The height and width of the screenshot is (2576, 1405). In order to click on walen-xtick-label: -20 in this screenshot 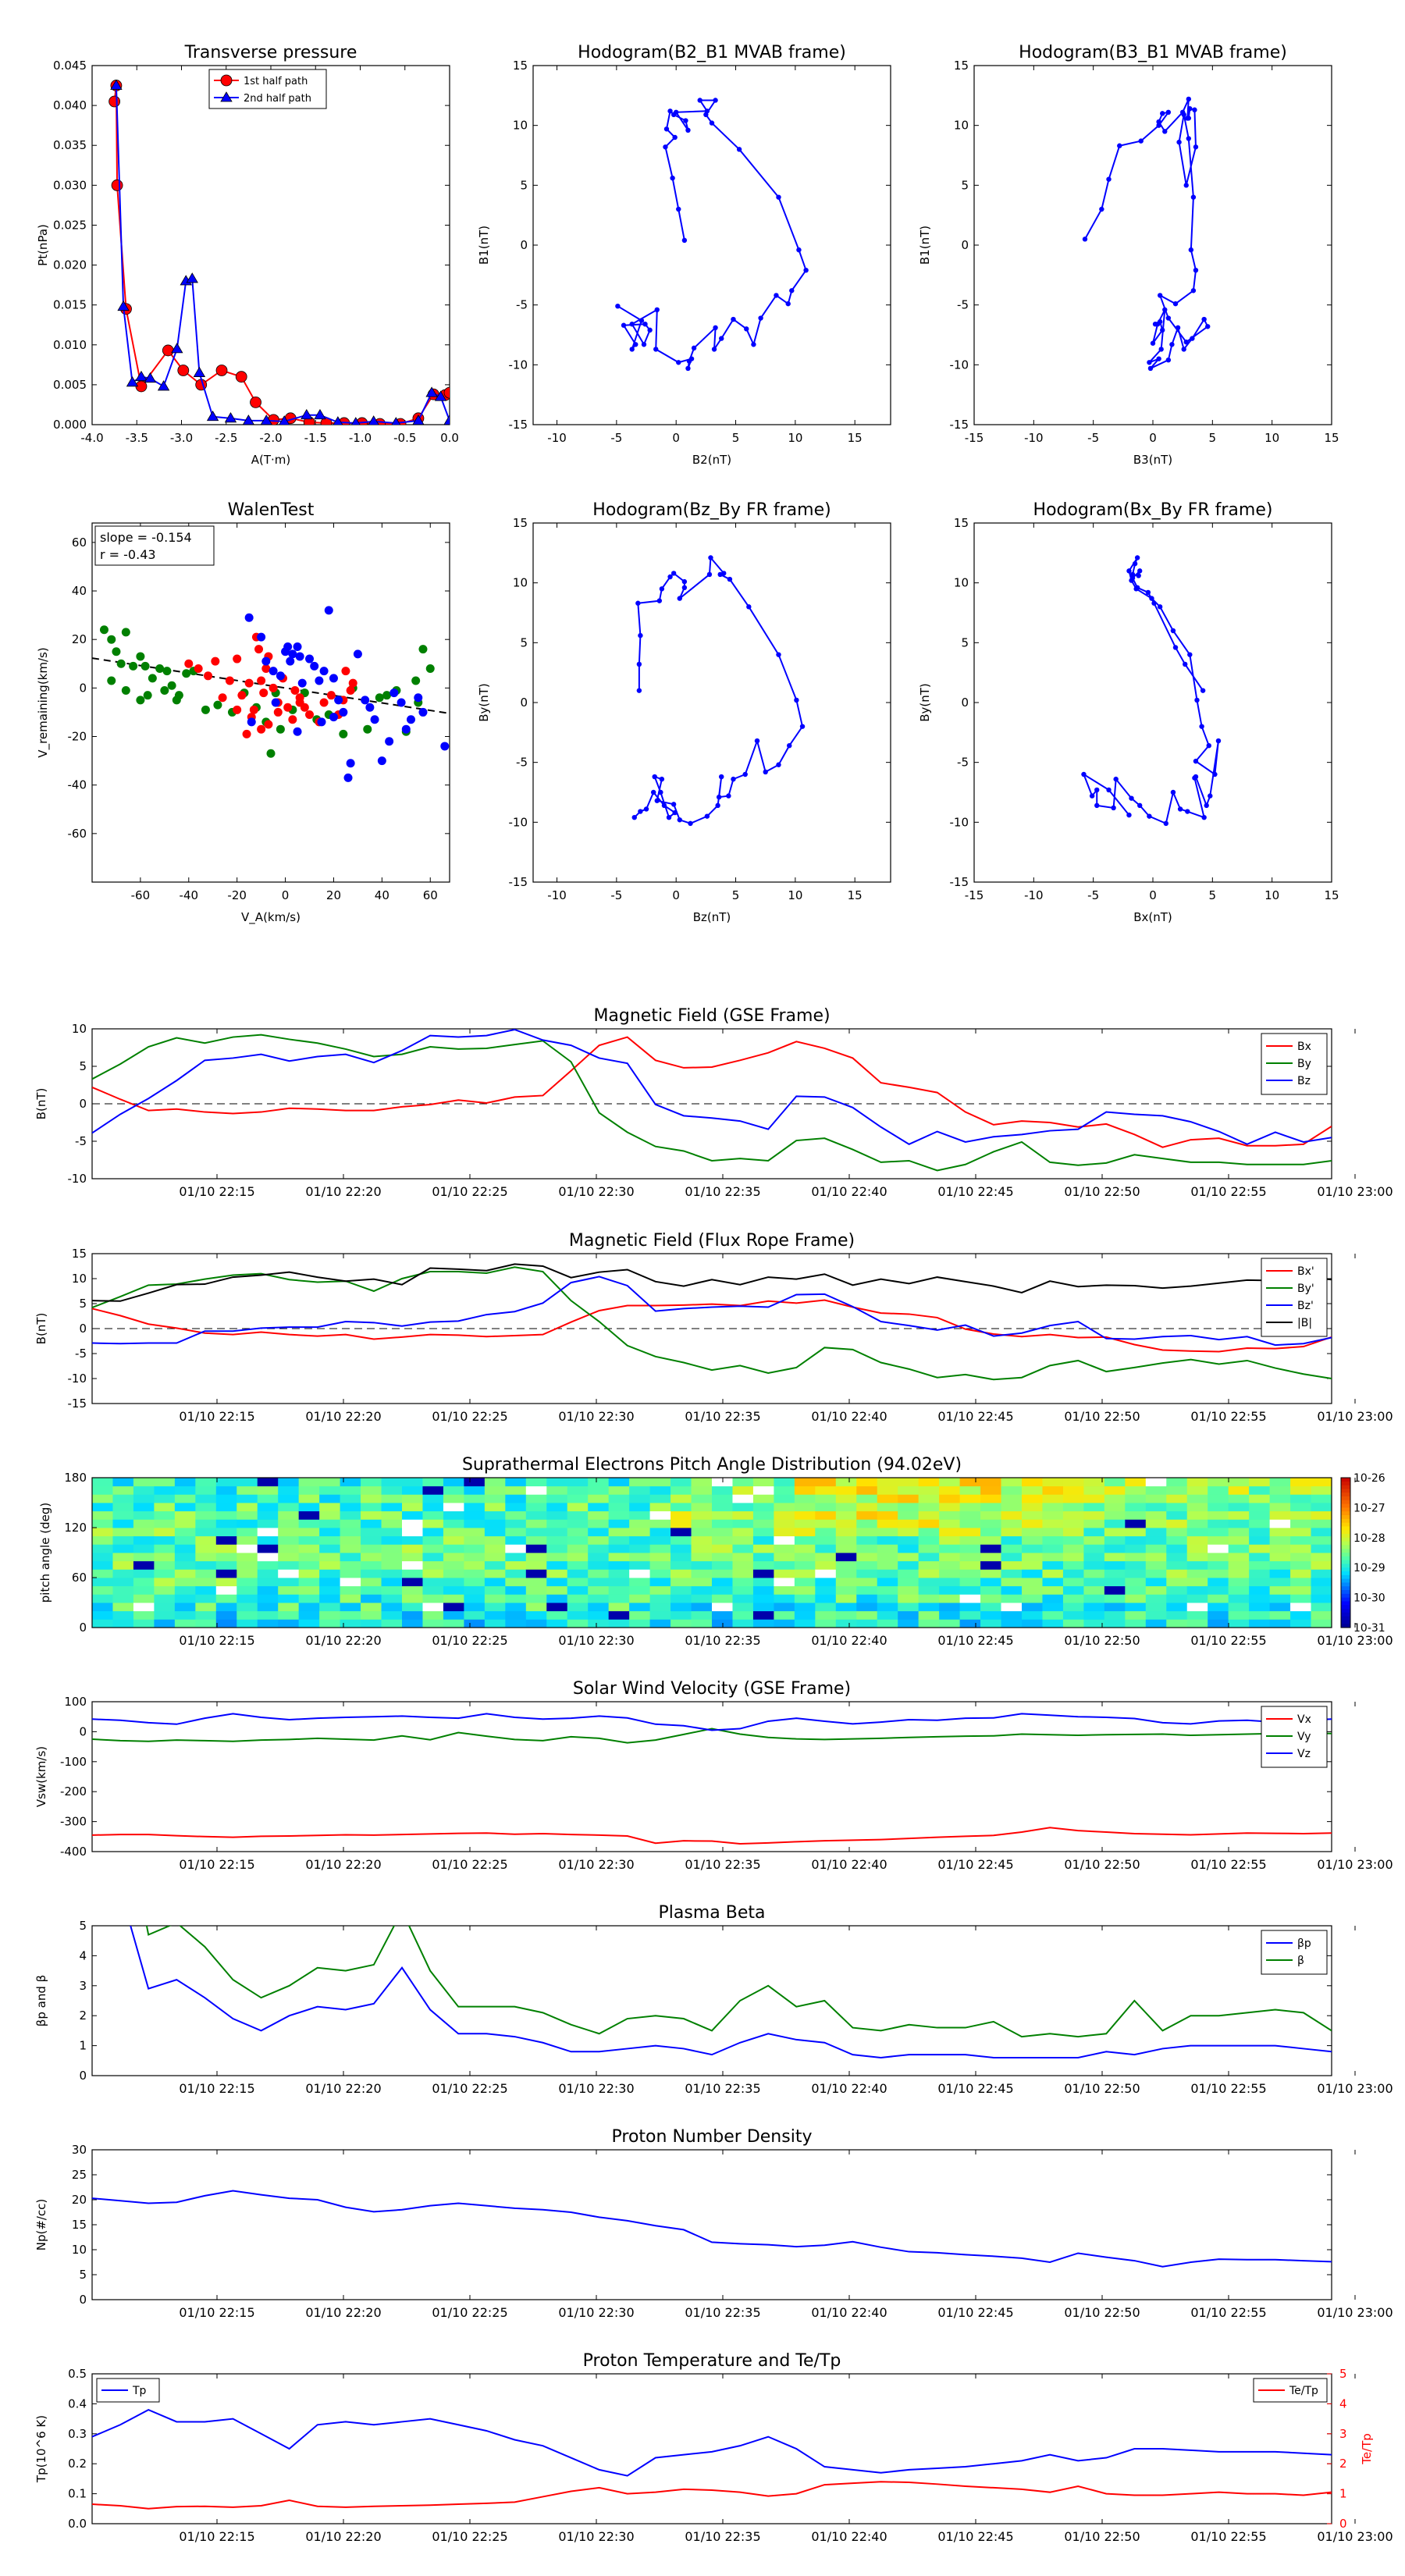, I will do `click(237, 895)`.